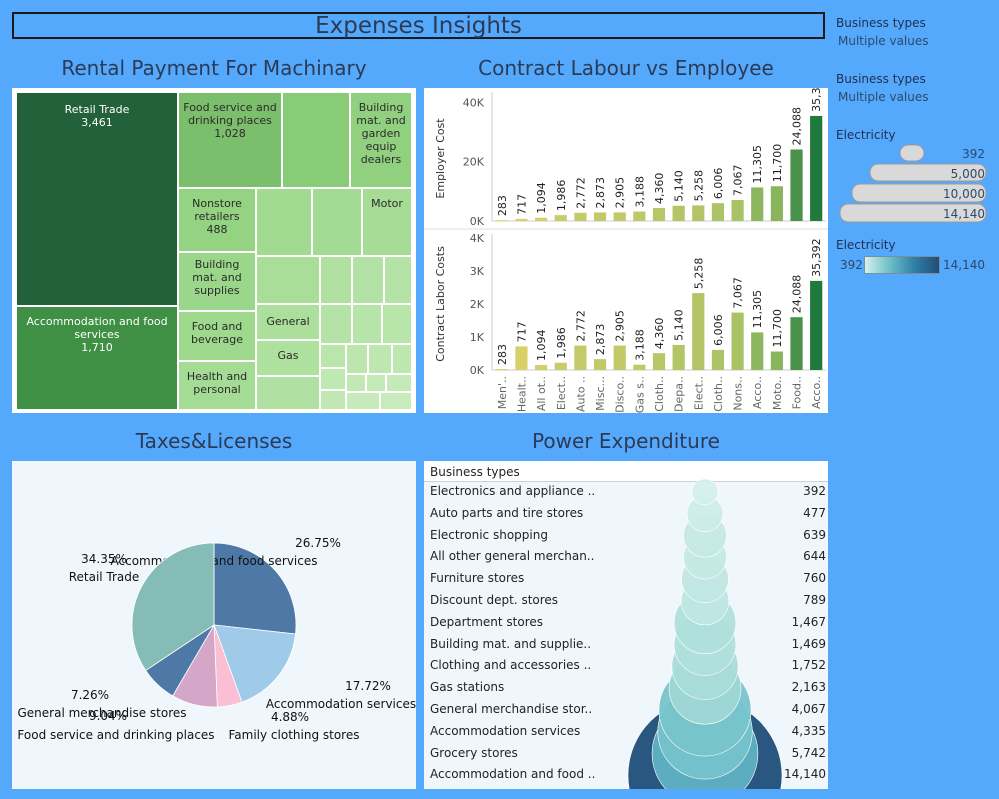 The width and height of the screenshot is (999, 799). Describe the element at coordinates (97, 358) in the screenshot. I see `treemap-cell-accommodation-food: Accommodation and food services 1,710` at that location.